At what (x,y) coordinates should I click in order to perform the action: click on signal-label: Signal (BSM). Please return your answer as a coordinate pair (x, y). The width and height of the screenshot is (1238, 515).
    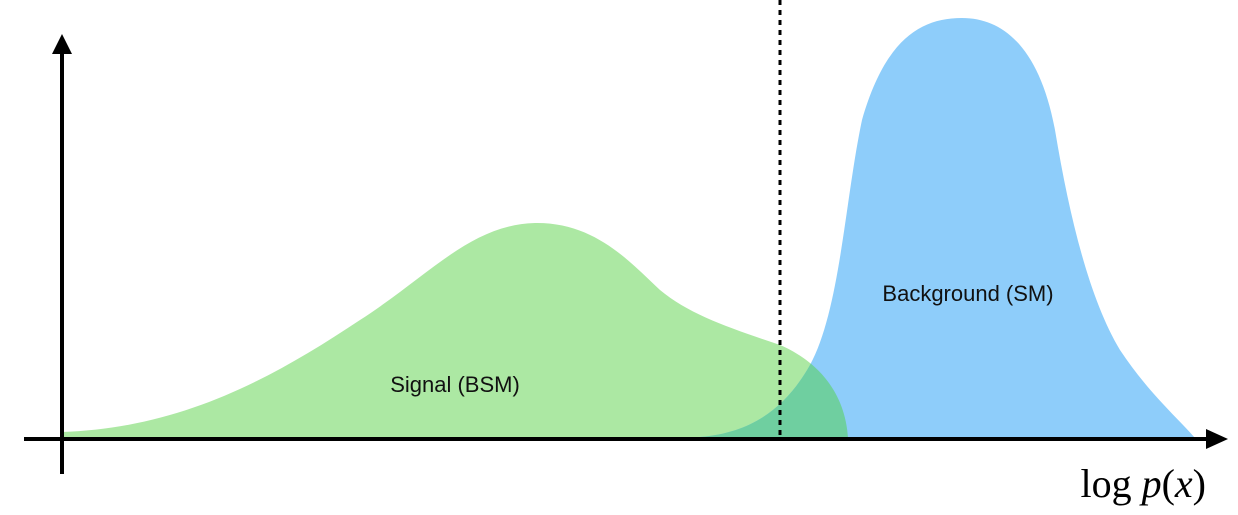
    Looking at the image, I should click on (455, 384).